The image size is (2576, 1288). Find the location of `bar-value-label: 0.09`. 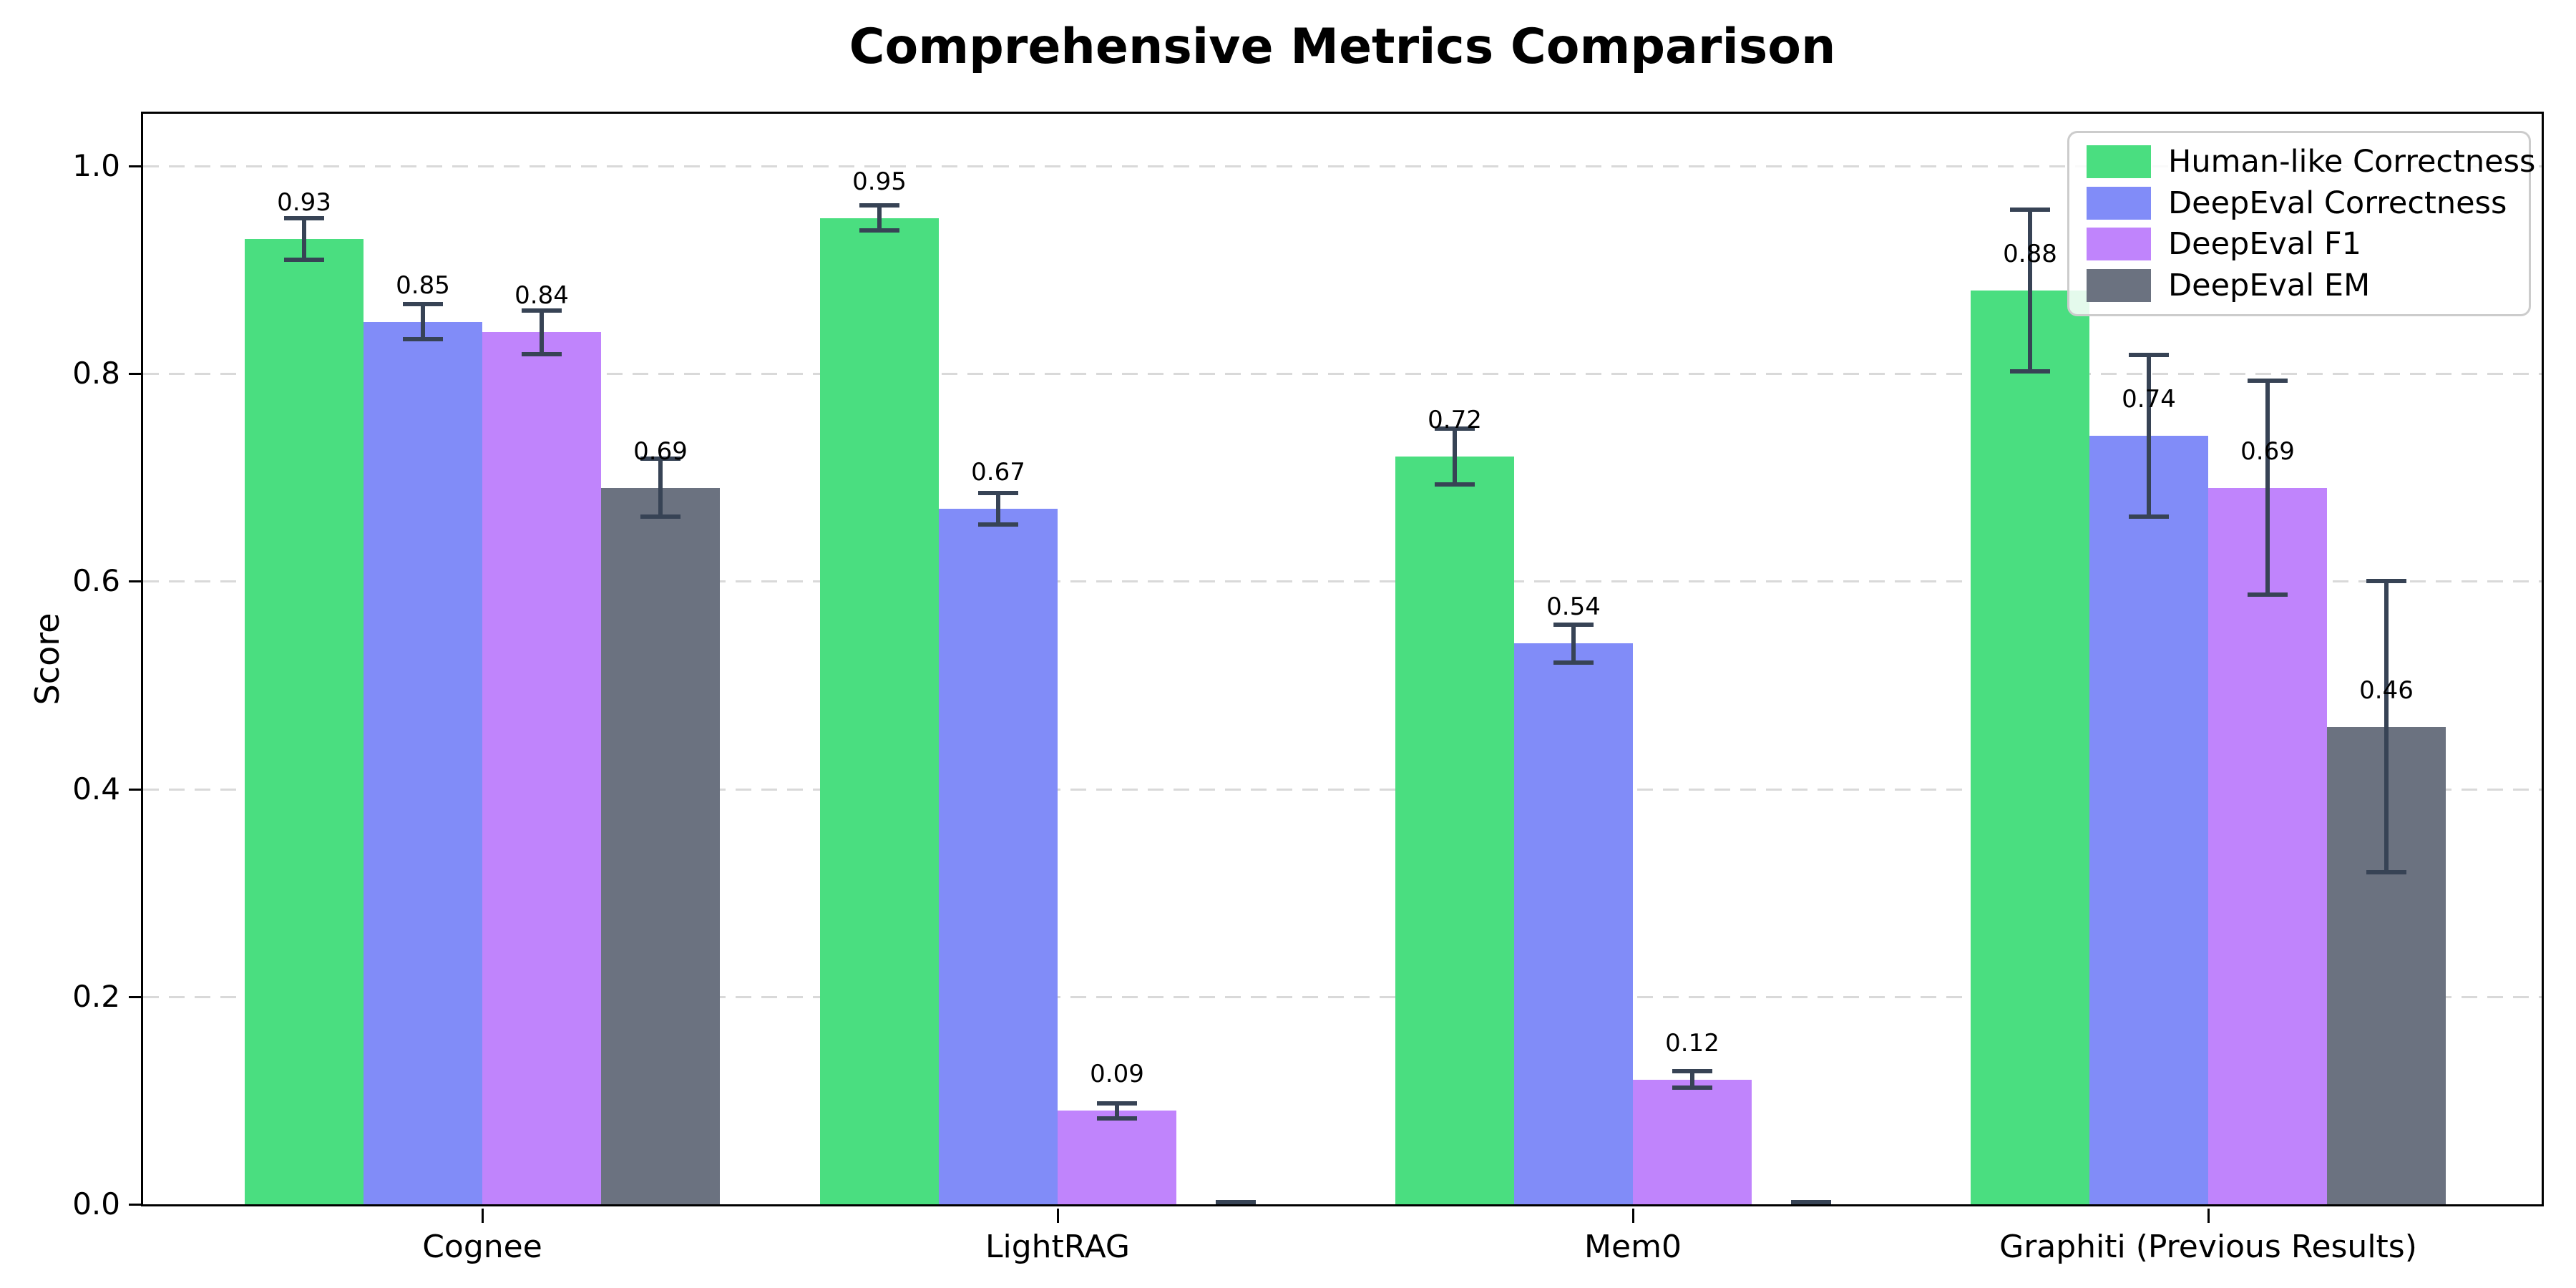

bar-value-label: 0.09 is located at coordinates (1117, 1074).